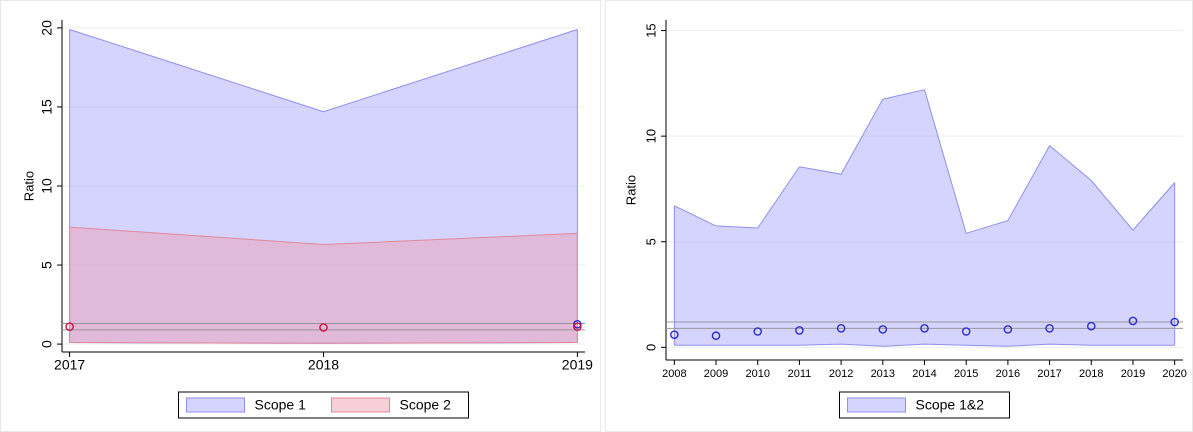 The width and height of the screenshot is (1193, 432). What do you see at coordinates (950, 405) in the screenshot?
I see `legend-label: Scope 1&2` at bounding box center [950, 405].